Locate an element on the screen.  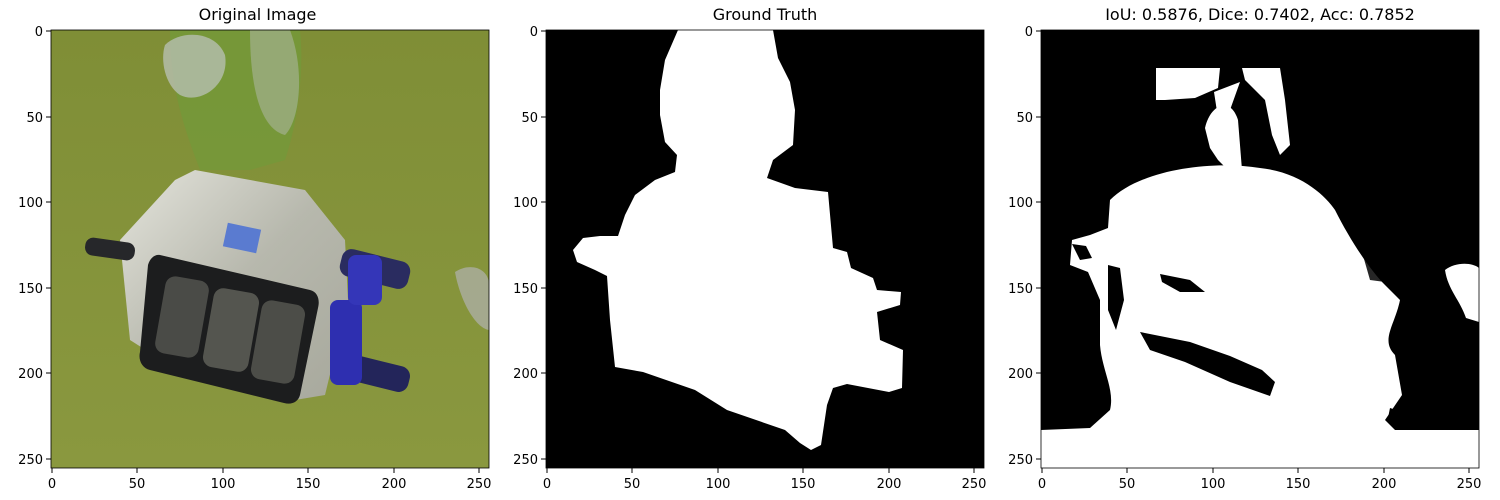
y-axis-ticks-original: 0 50 100 150 200 250 is located at coordinates (34, 246).